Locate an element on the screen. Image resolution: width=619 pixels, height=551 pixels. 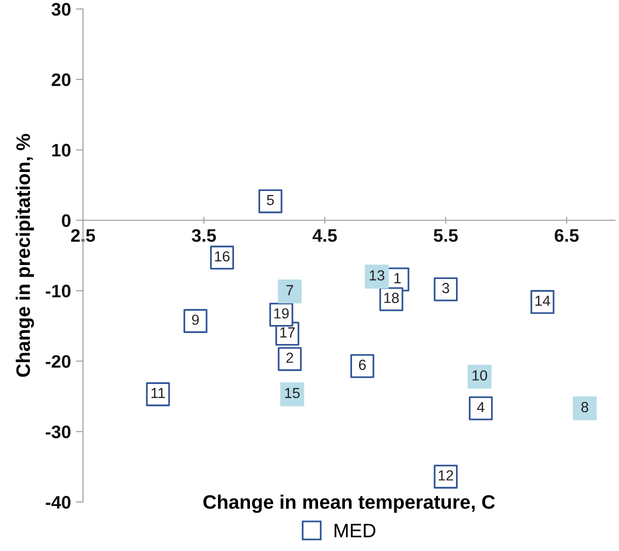
y-tick-label: 0 is located at coordinates (66, 221).